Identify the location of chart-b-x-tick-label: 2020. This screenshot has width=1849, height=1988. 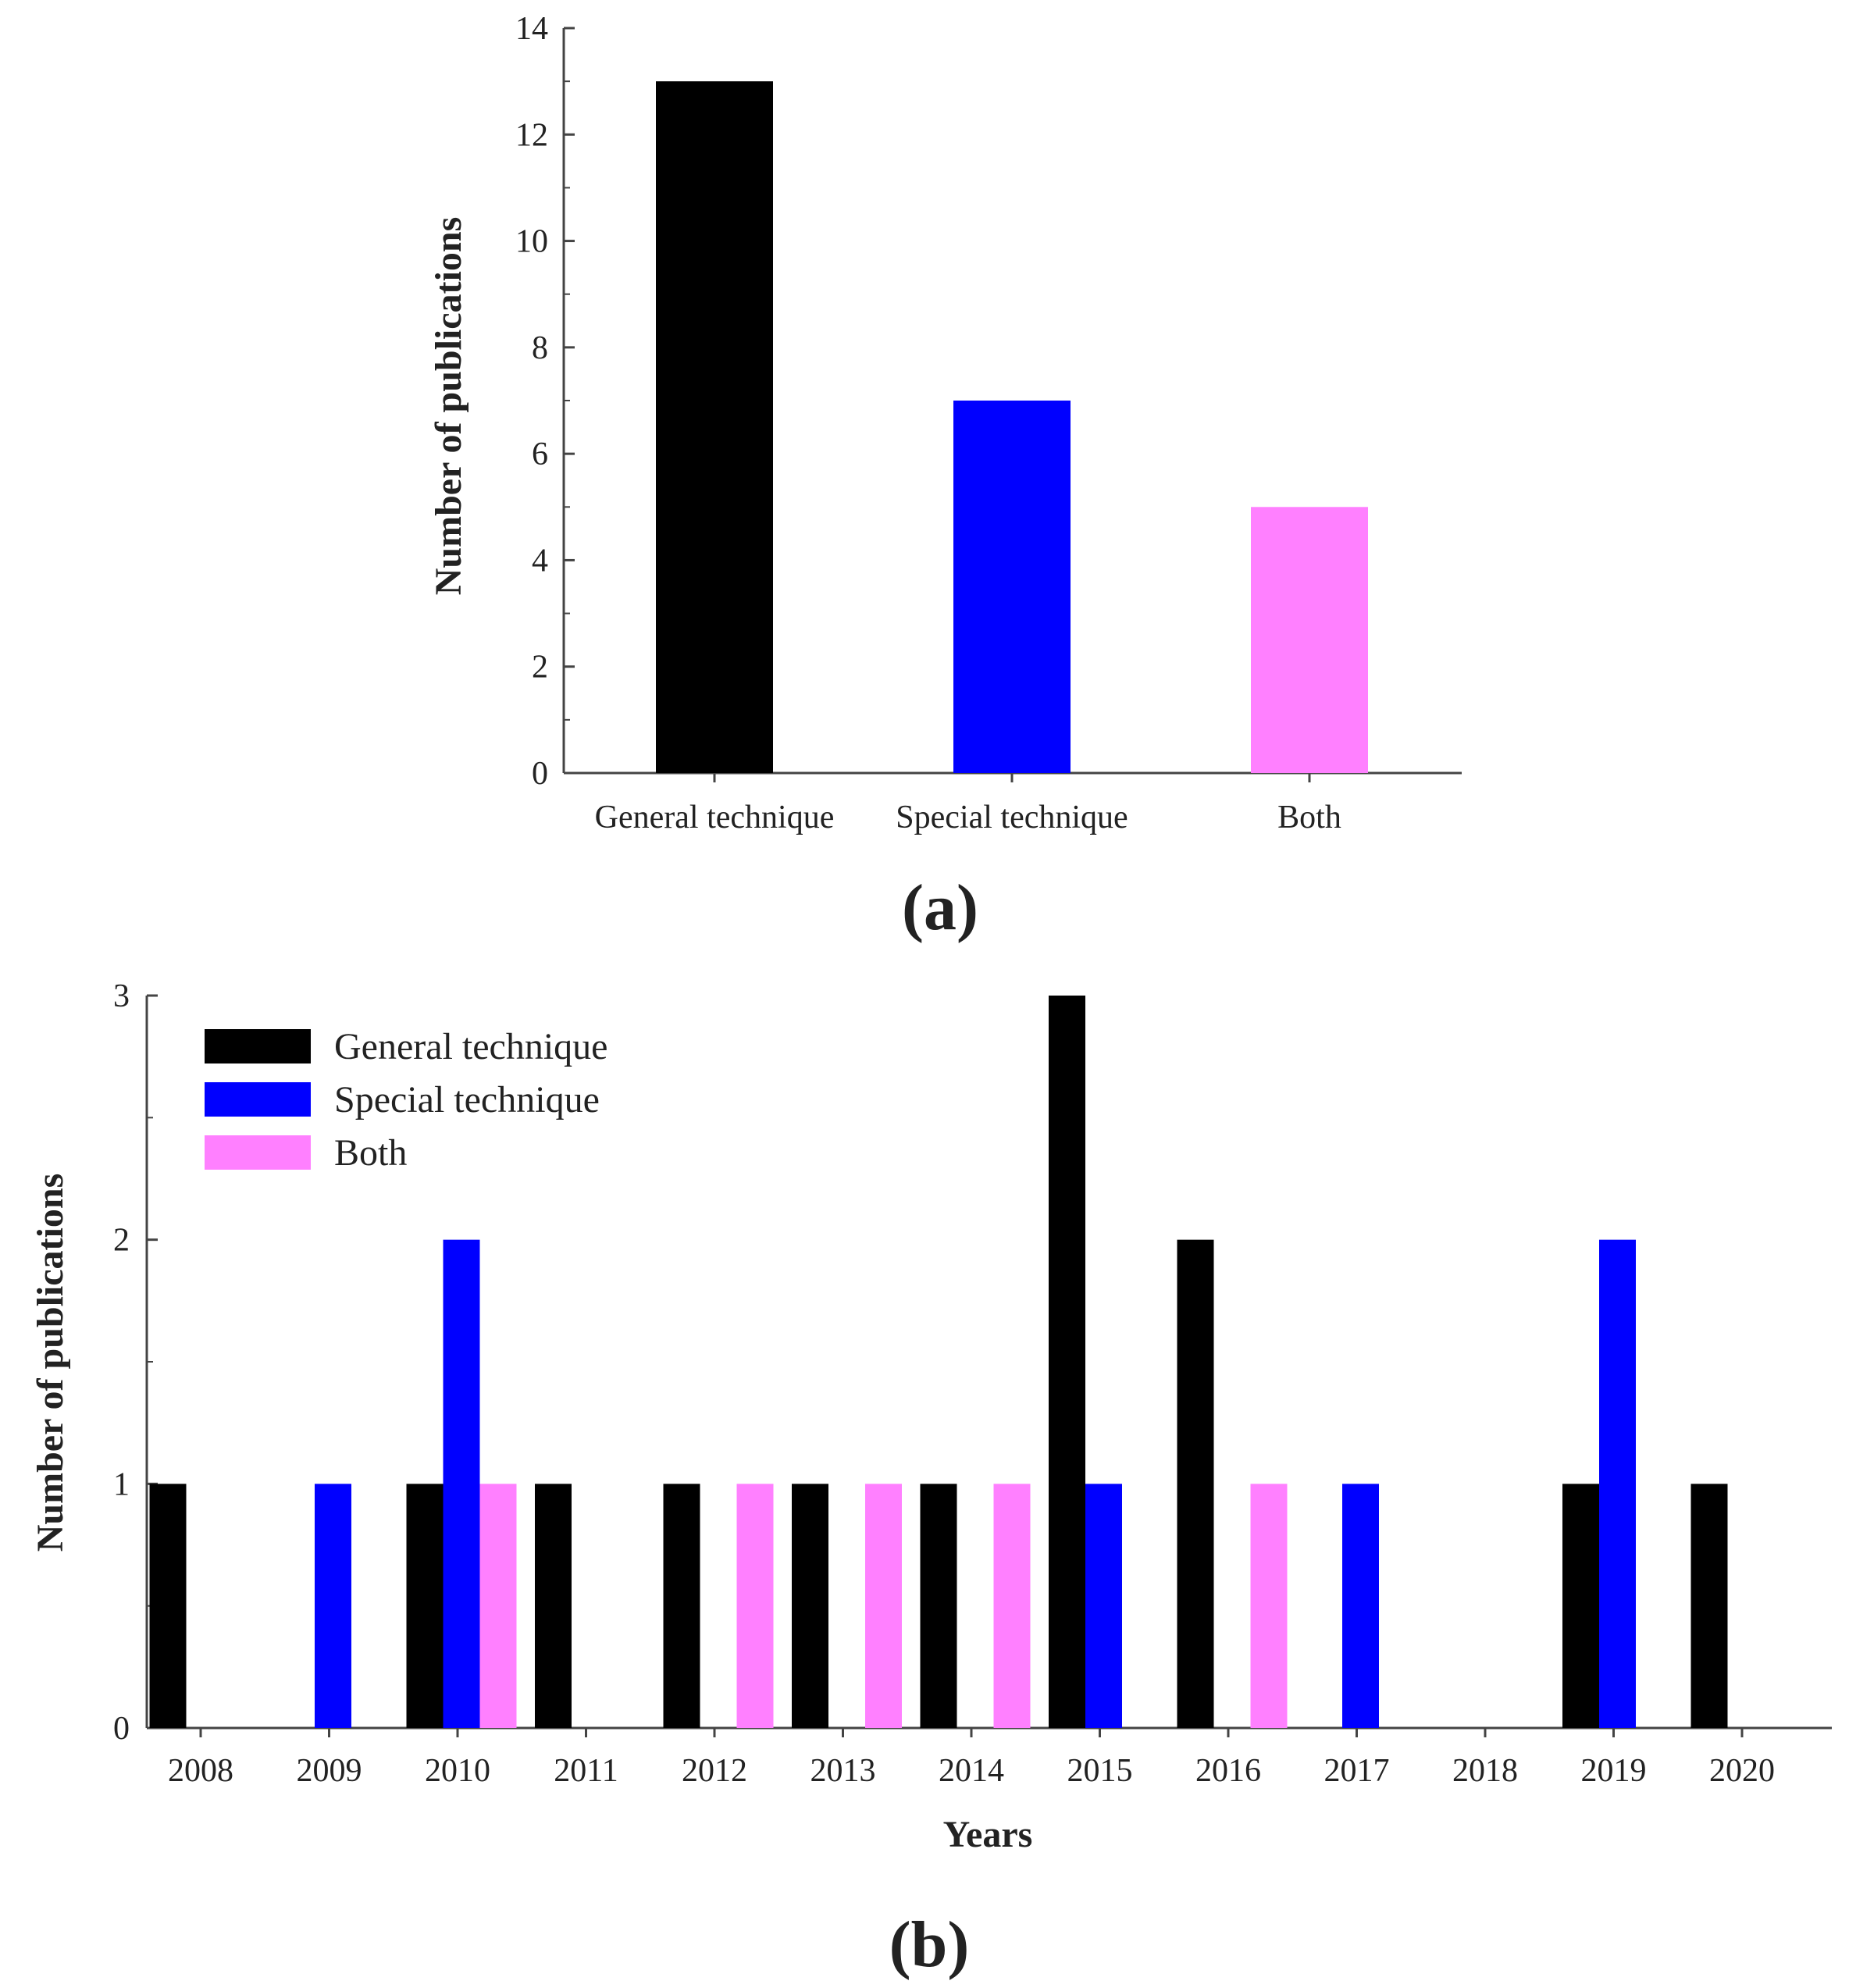
(1742, 1771).